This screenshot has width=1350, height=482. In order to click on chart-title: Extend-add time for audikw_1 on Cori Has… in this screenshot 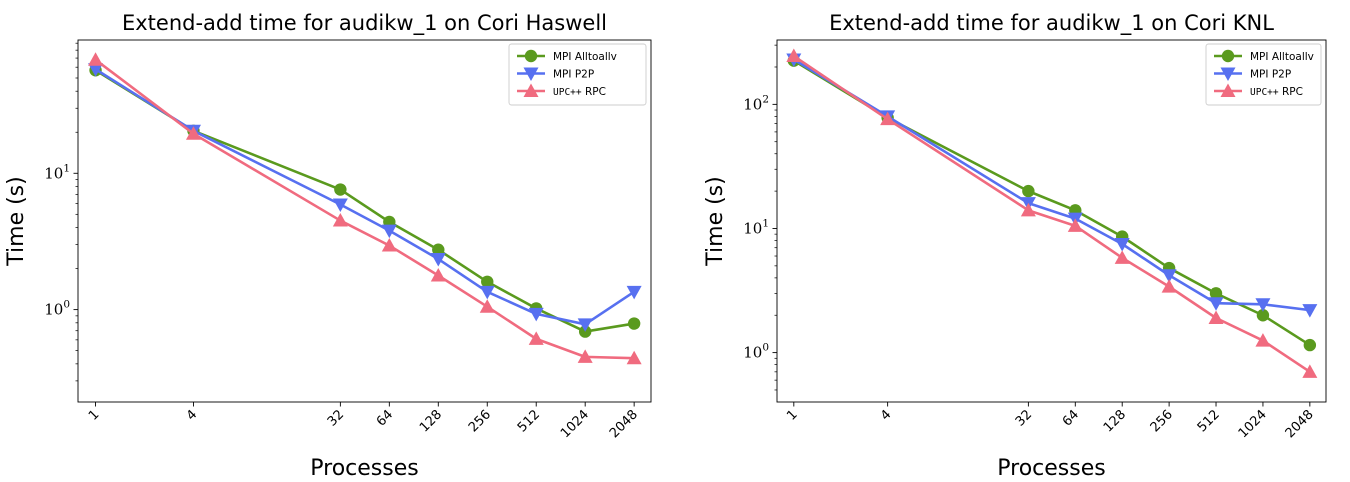, I will do `click(364, 23)`.